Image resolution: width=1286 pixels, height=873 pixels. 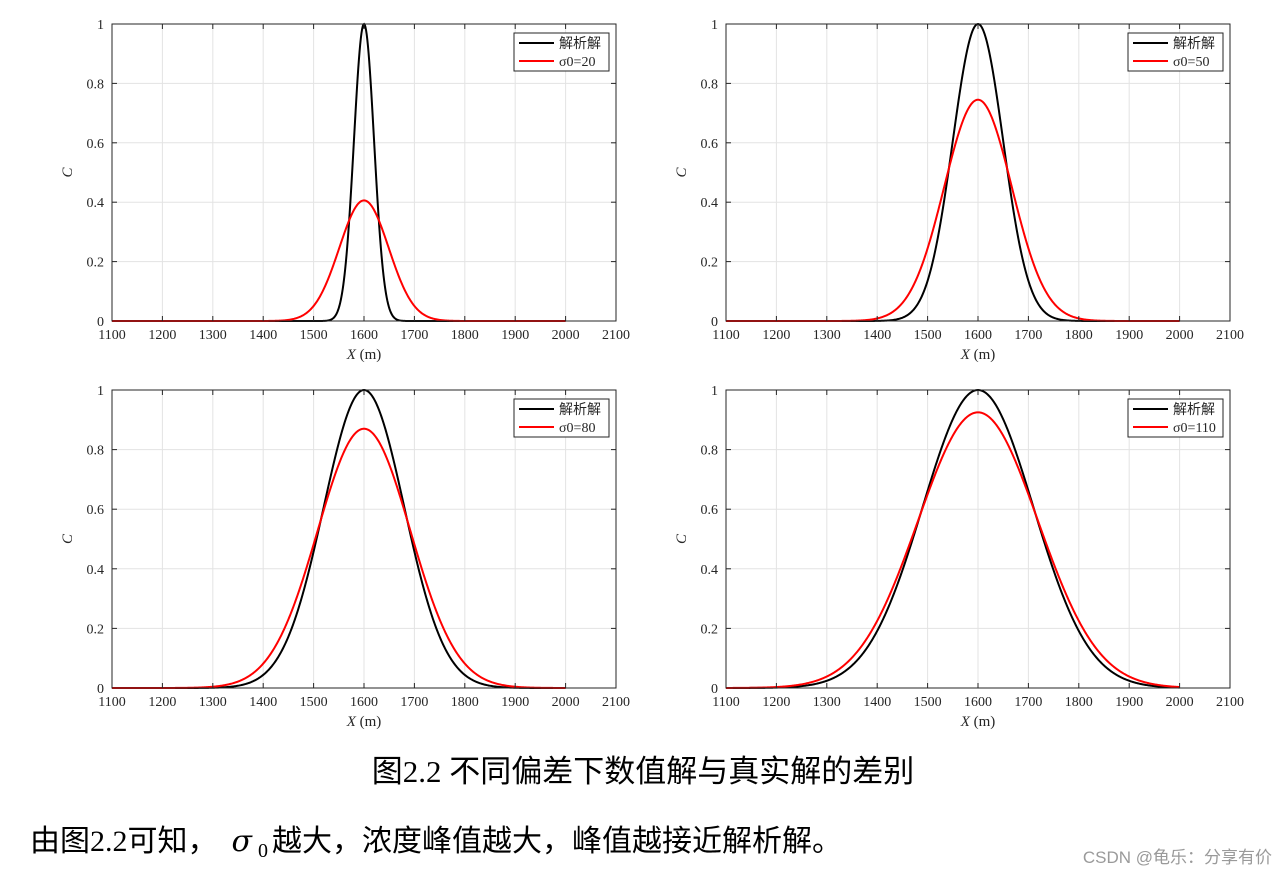 I want to click on legend-label: σ0=80, so click(x=577, y=428).